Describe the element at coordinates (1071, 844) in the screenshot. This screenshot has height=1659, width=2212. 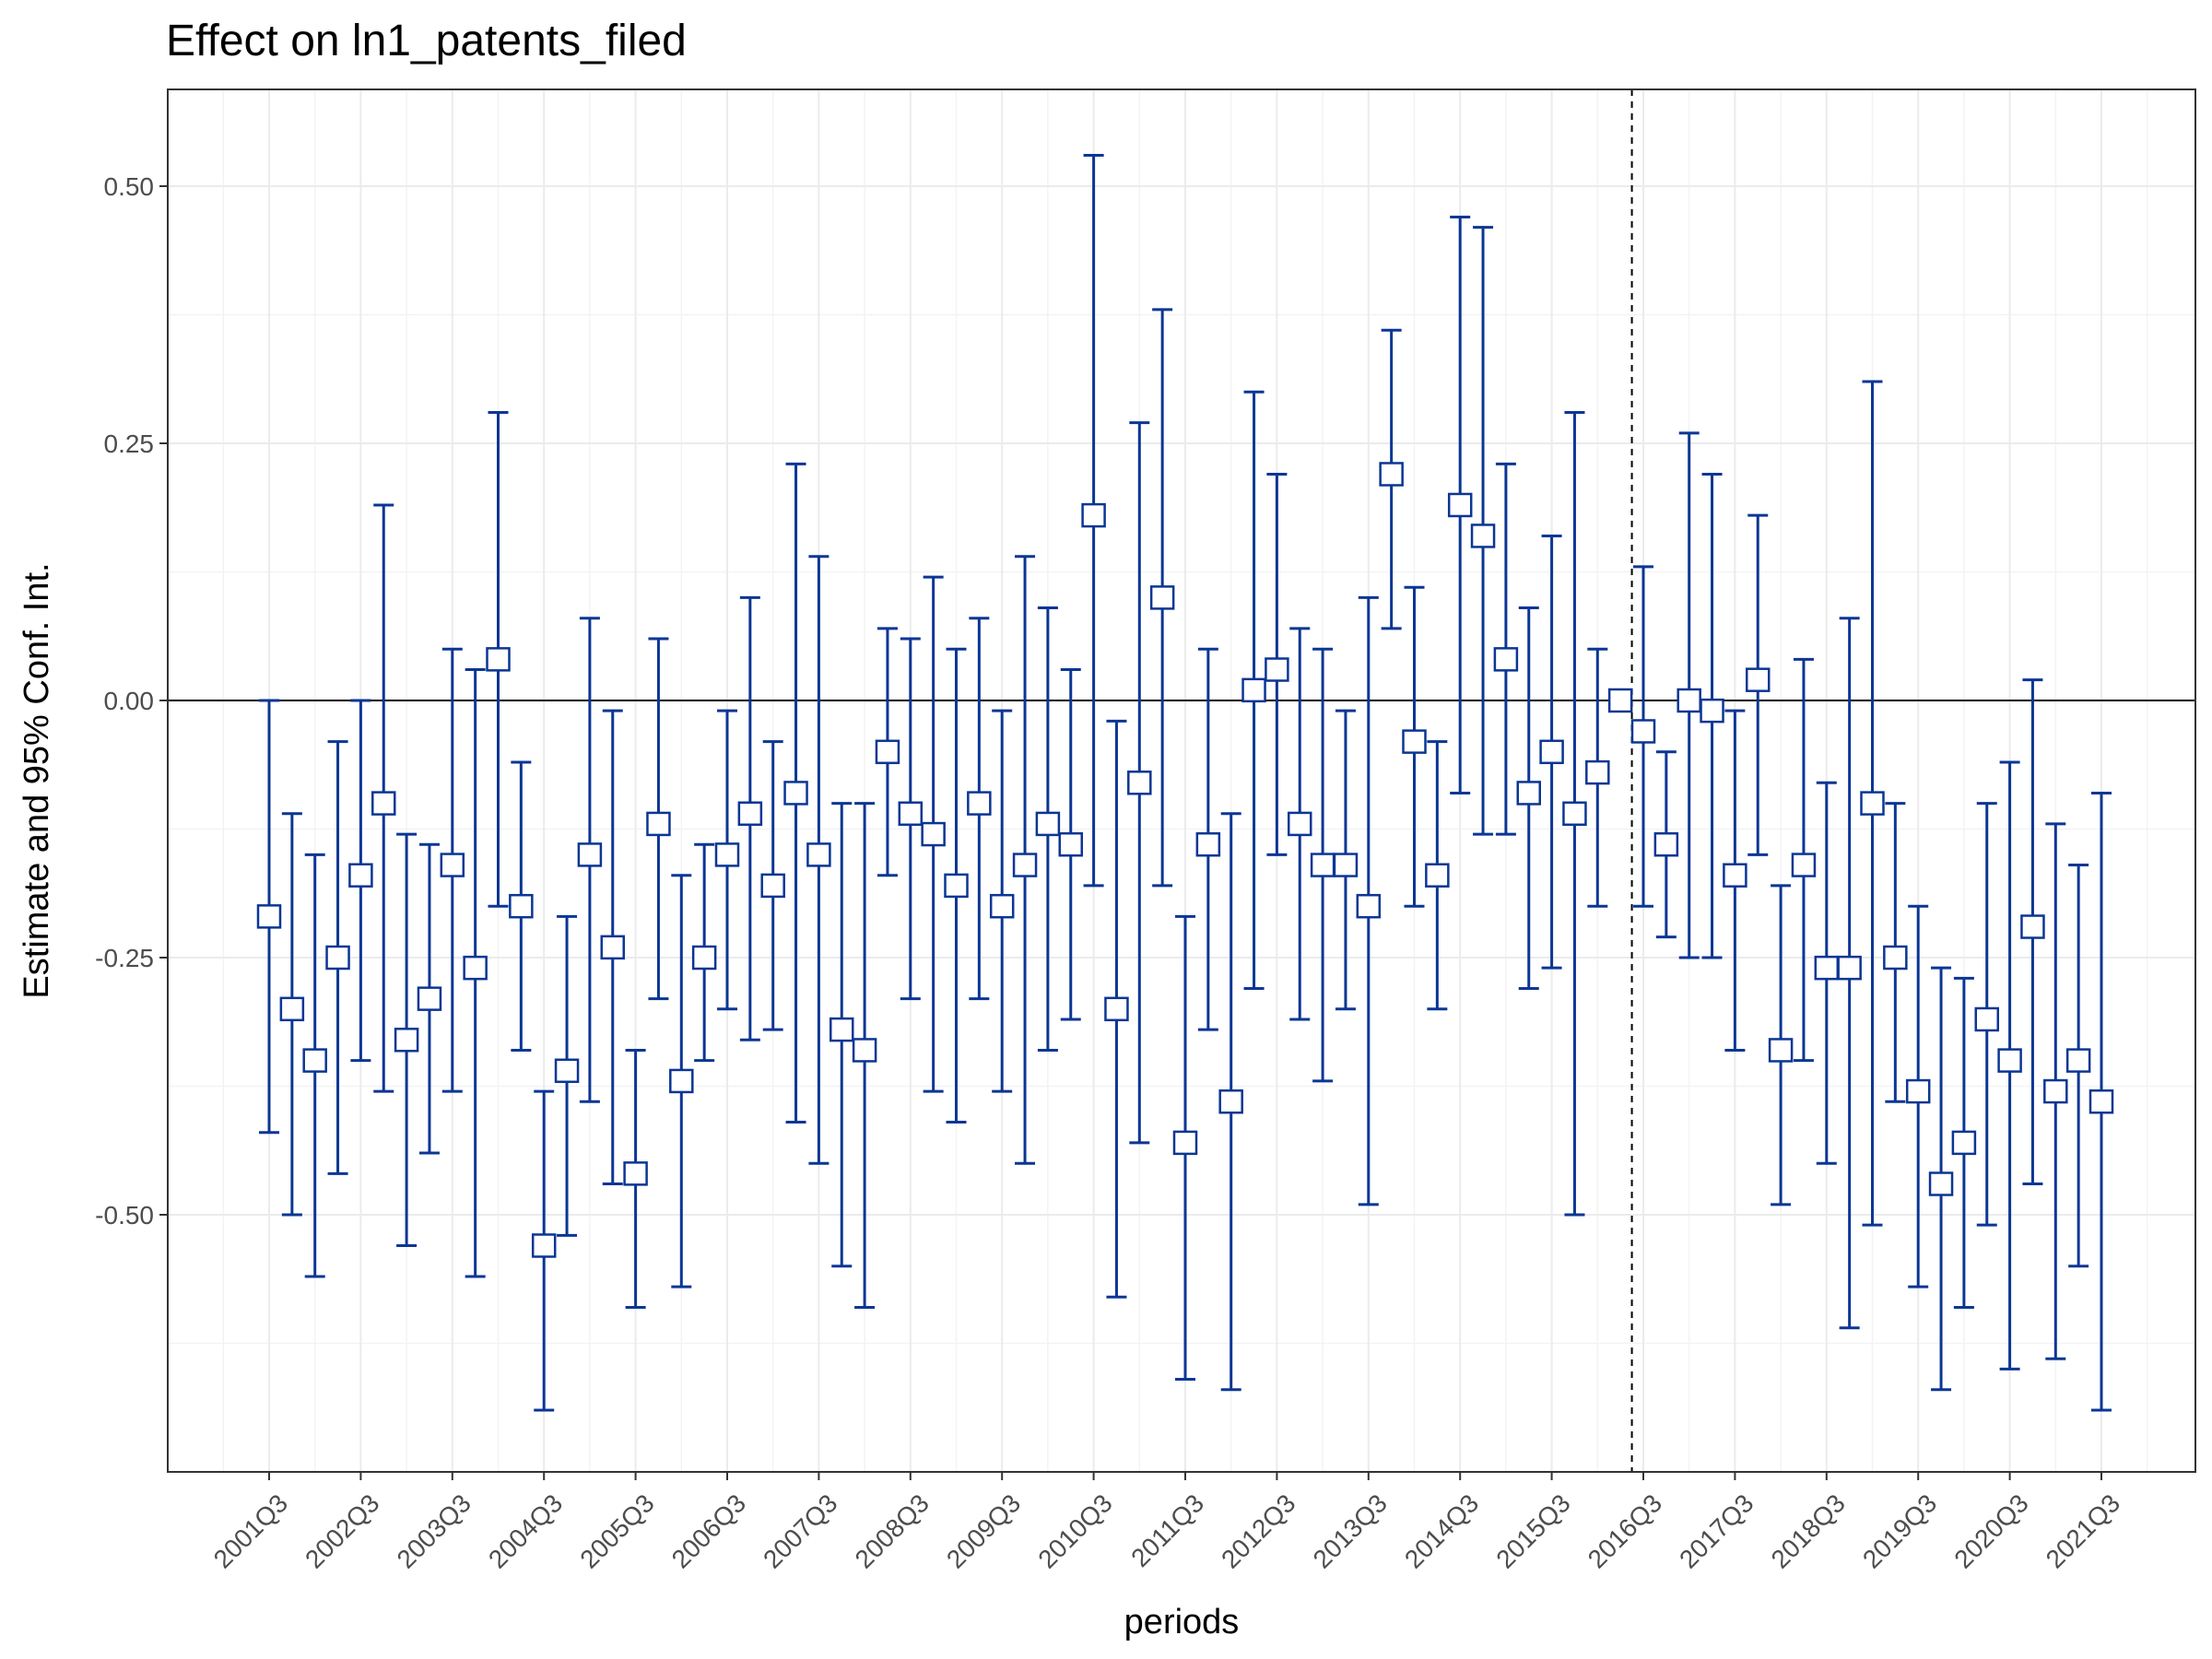
I see `point-2010Q2` at that location.